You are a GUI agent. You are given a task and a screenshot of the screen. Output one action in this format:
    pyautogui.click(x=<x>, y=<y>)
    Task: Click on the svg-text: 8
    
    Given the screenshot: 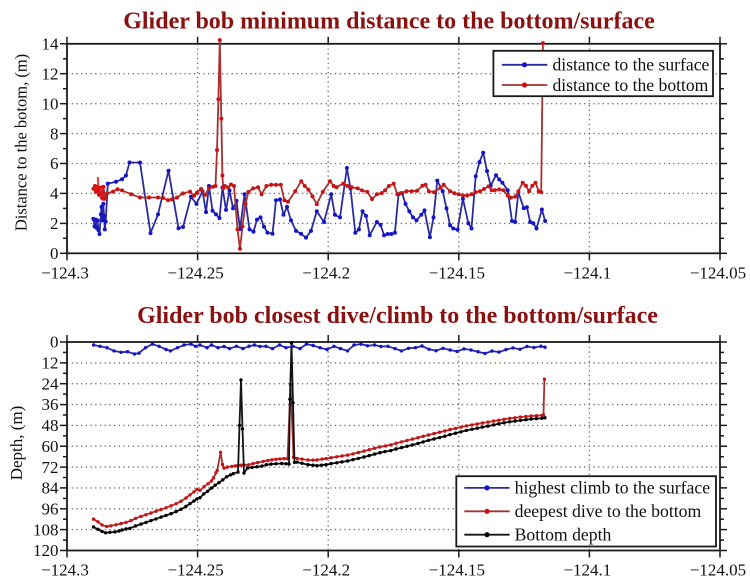 What is the action you would take?
    pyautogui.click(x=54, y=133)
    